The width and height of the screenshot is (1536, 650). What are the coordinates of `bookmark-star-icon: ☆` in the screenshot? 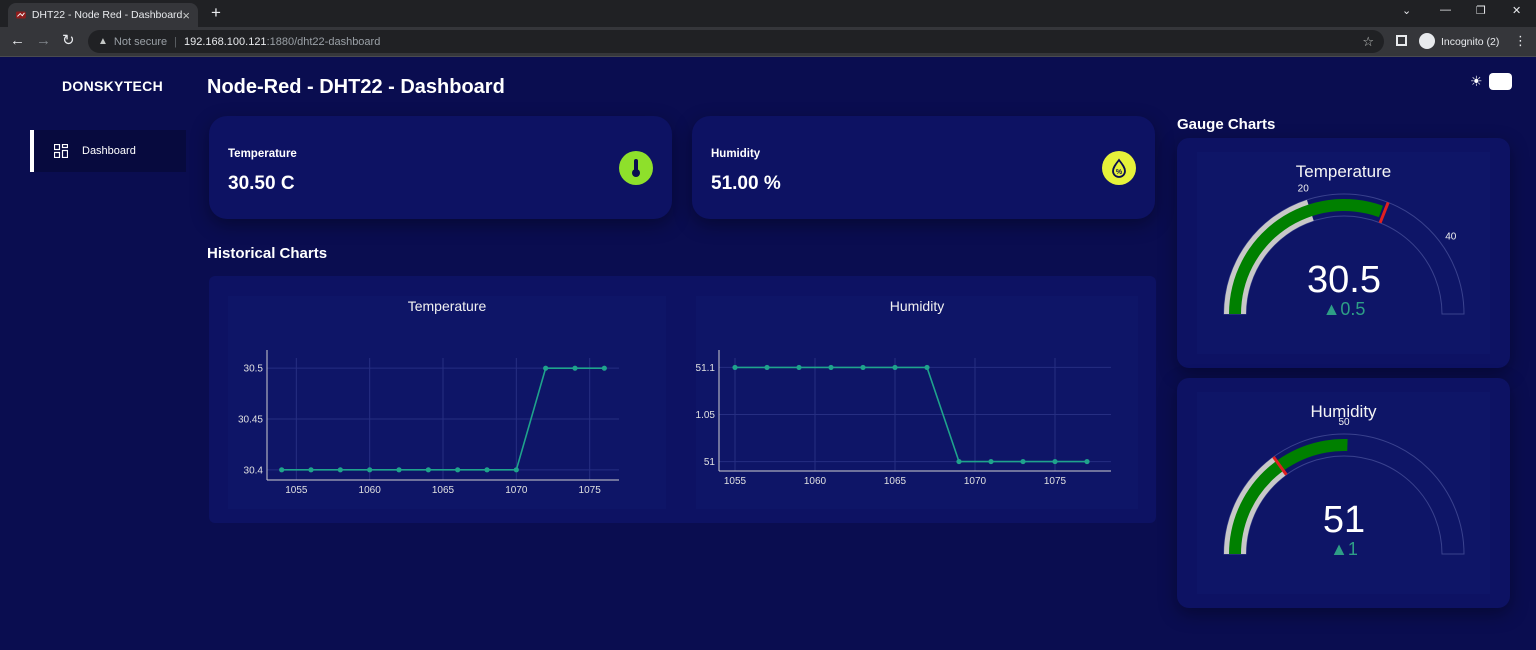 It's located at (1368, 41).